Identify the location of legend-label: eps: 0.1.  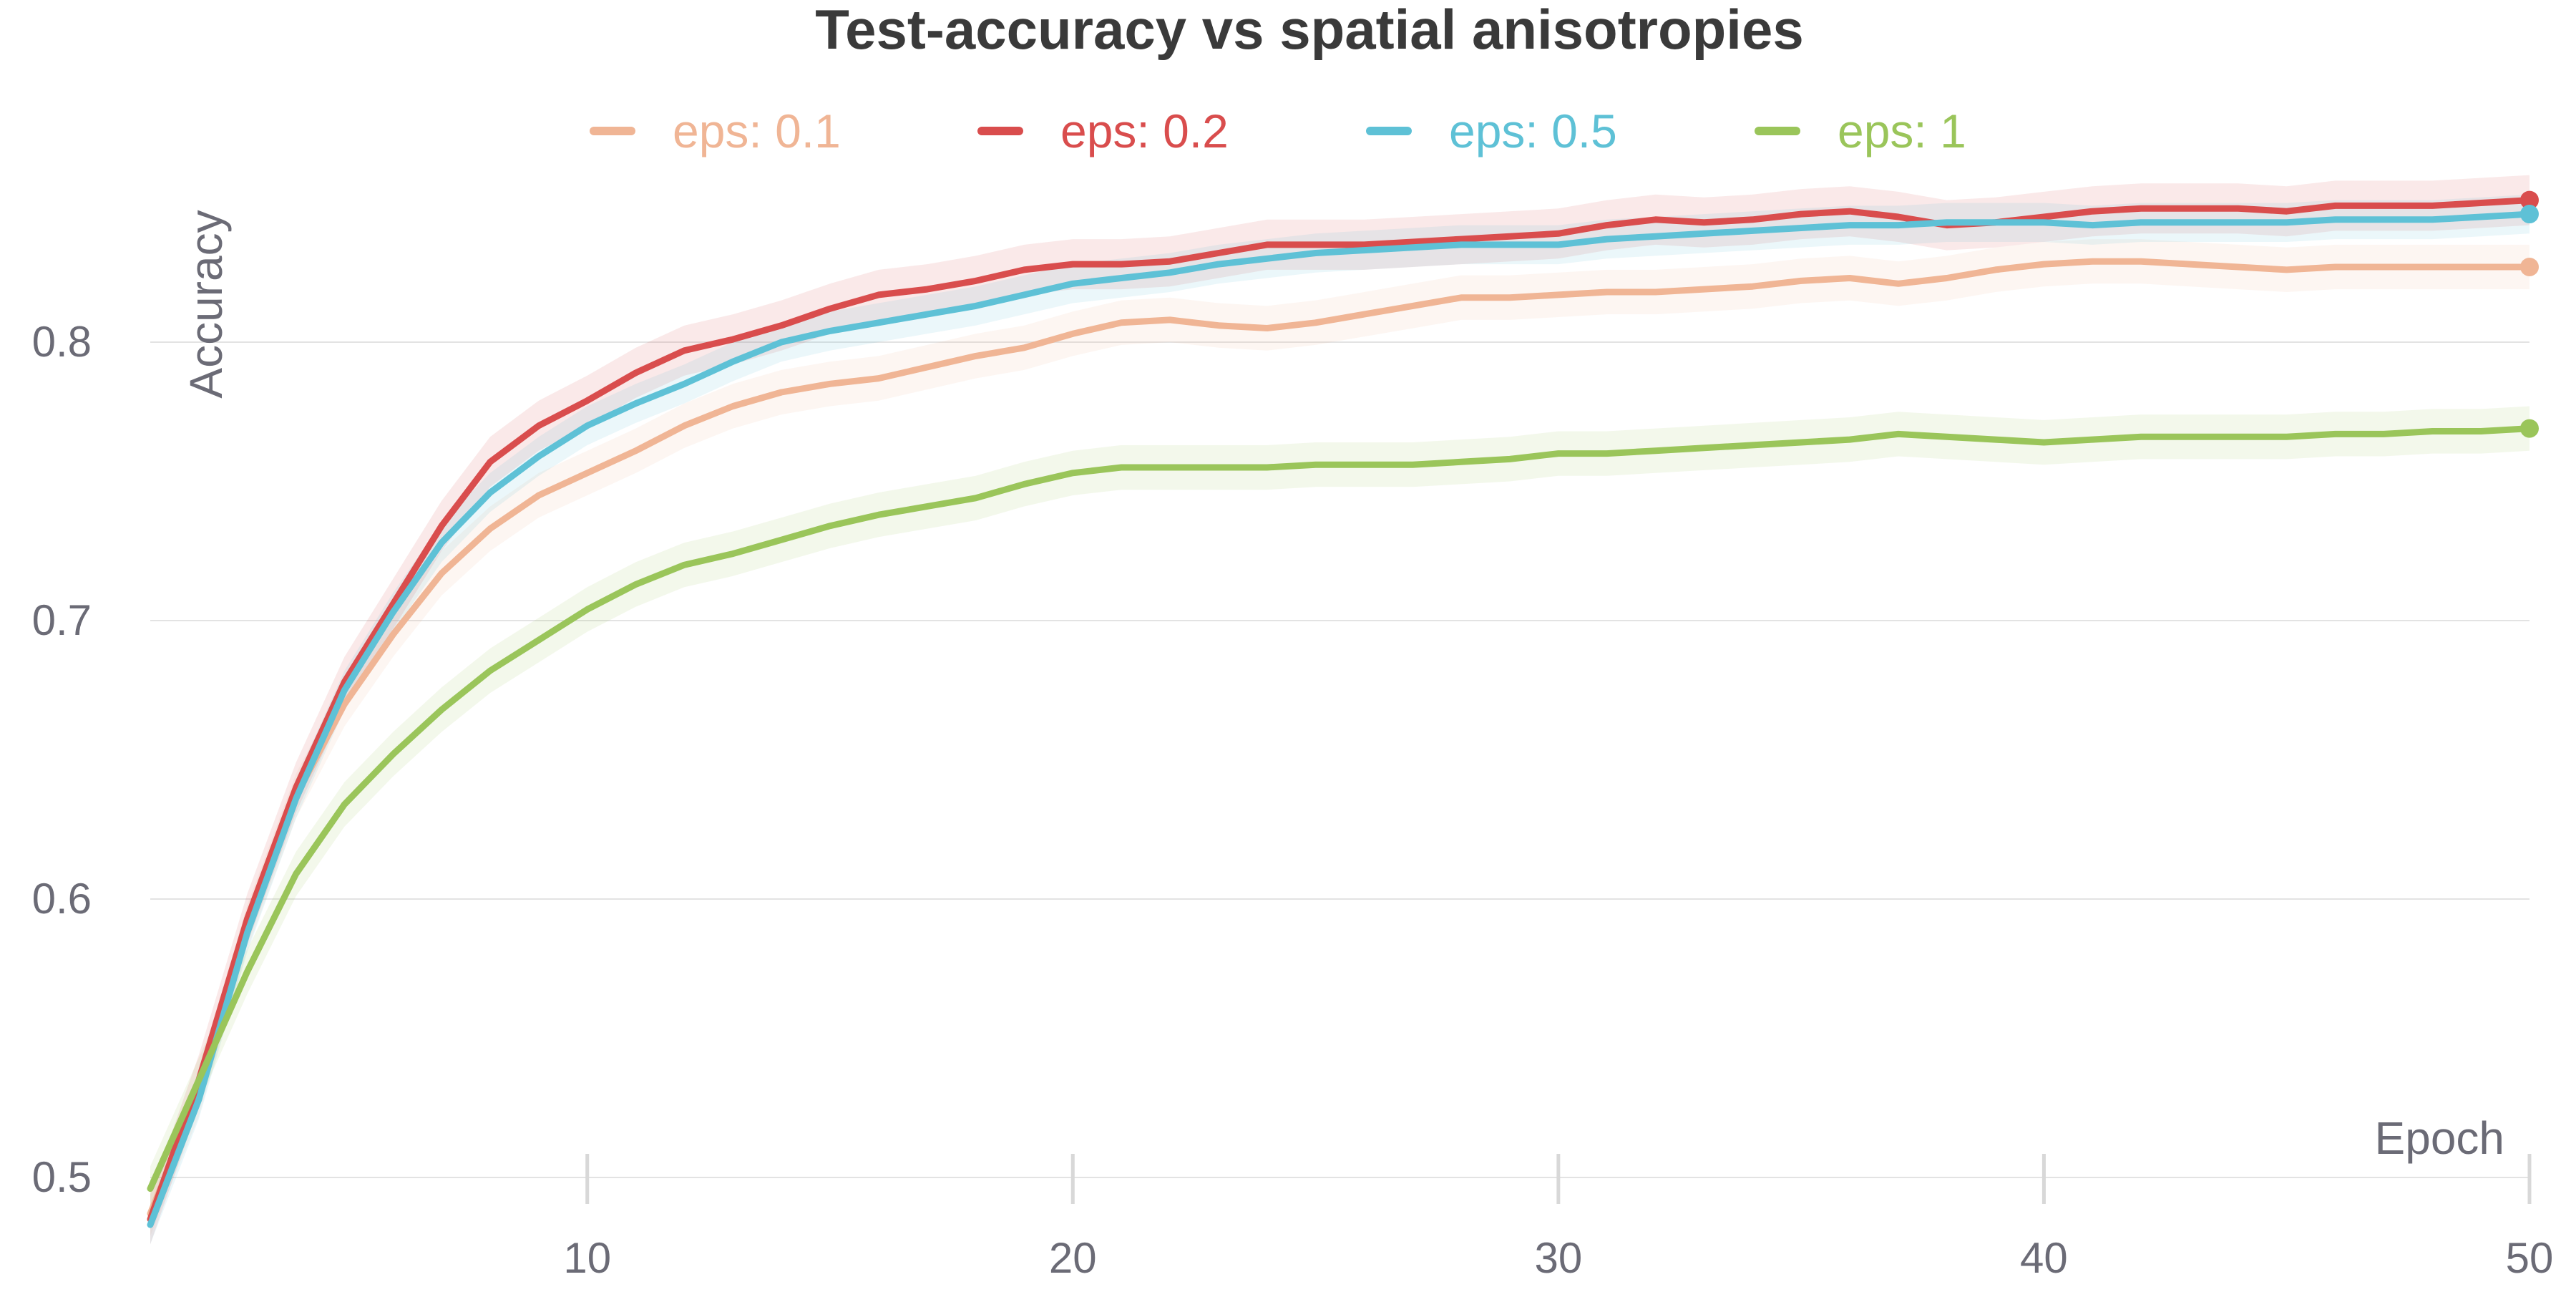
(757, 131).